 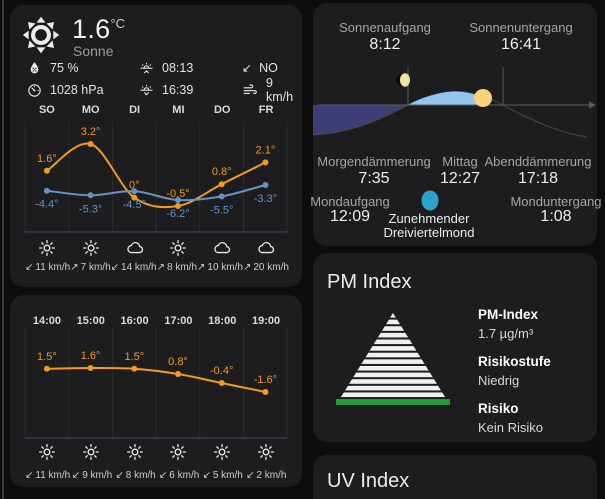 I want to click on pm-detail-label: Risiko, so click(x=498, y=408).